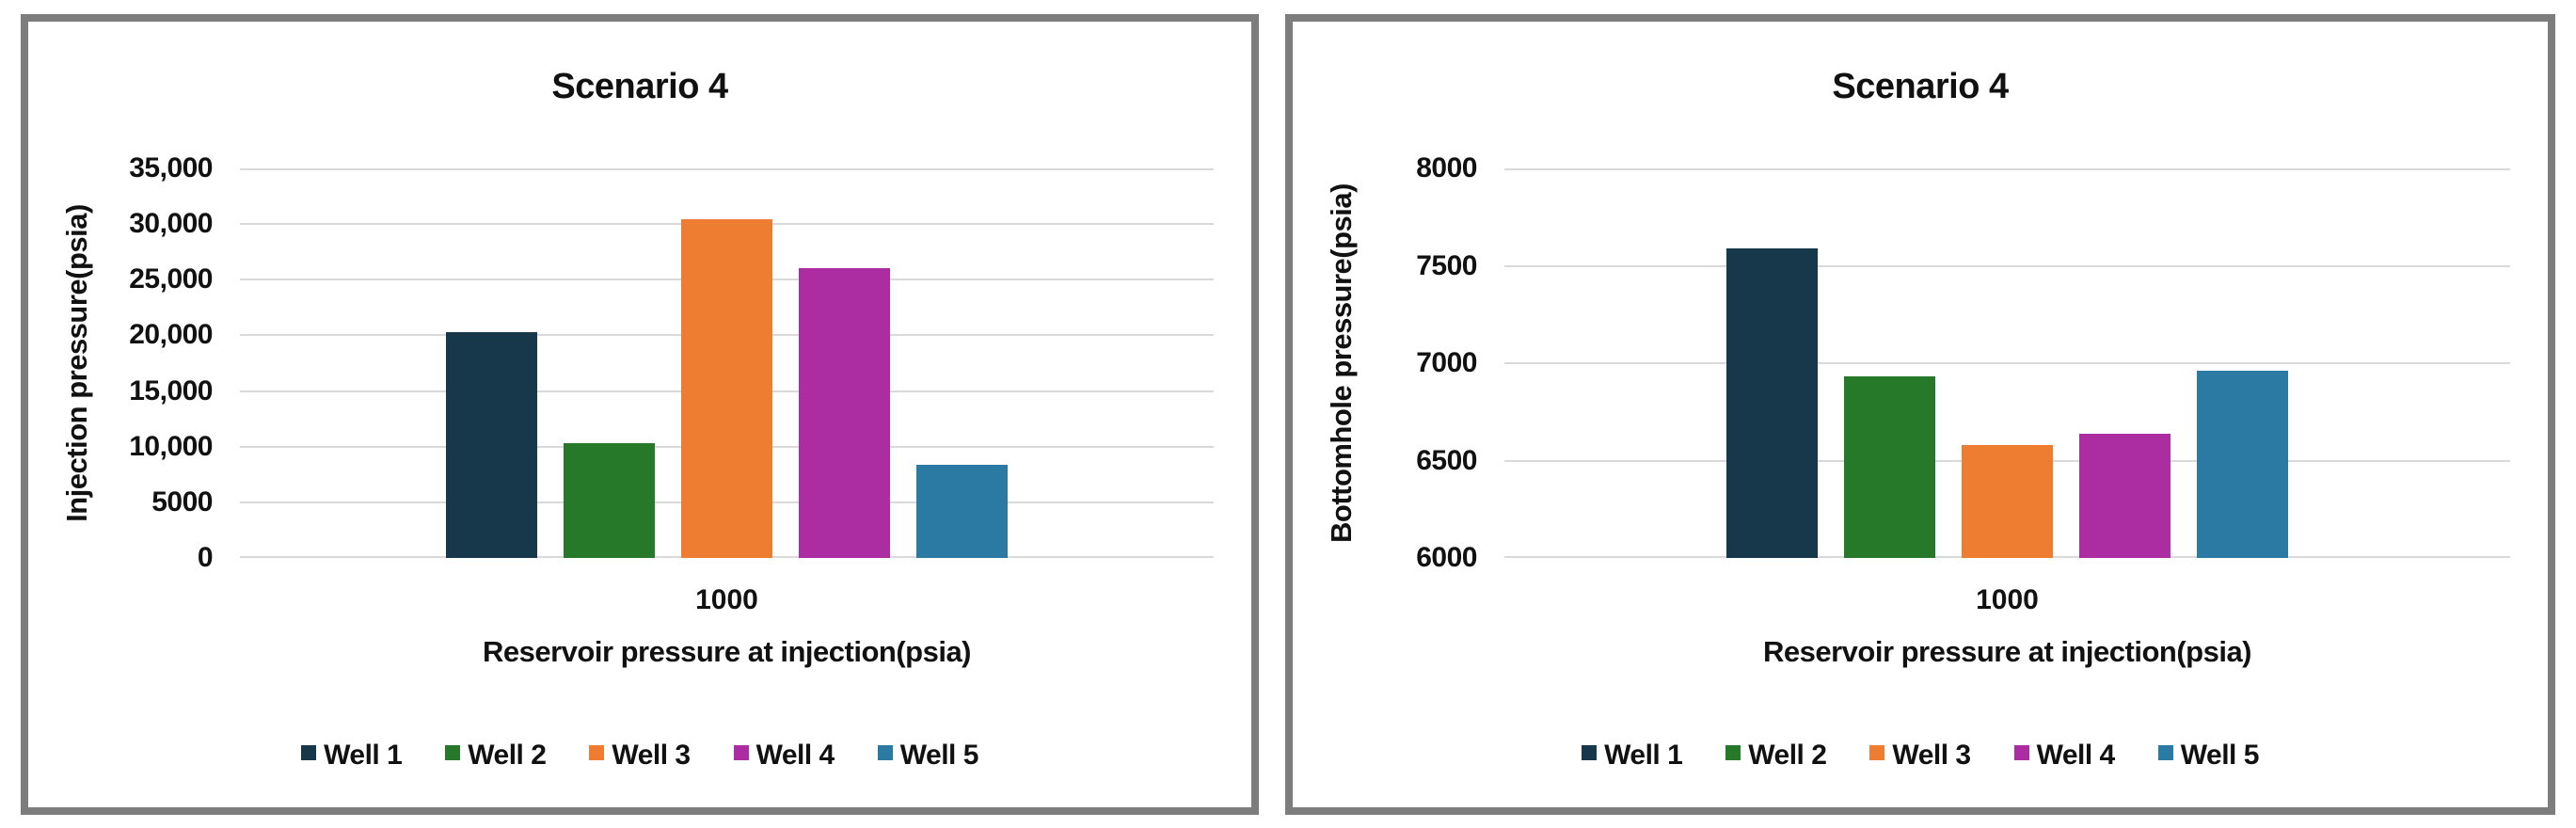 This screenshot has width=2576, height=828. What do you see at coordinates (1446, 362) in the screenshot?
I see `y-tick-label: 7000` at bounding box center [1446, 362].